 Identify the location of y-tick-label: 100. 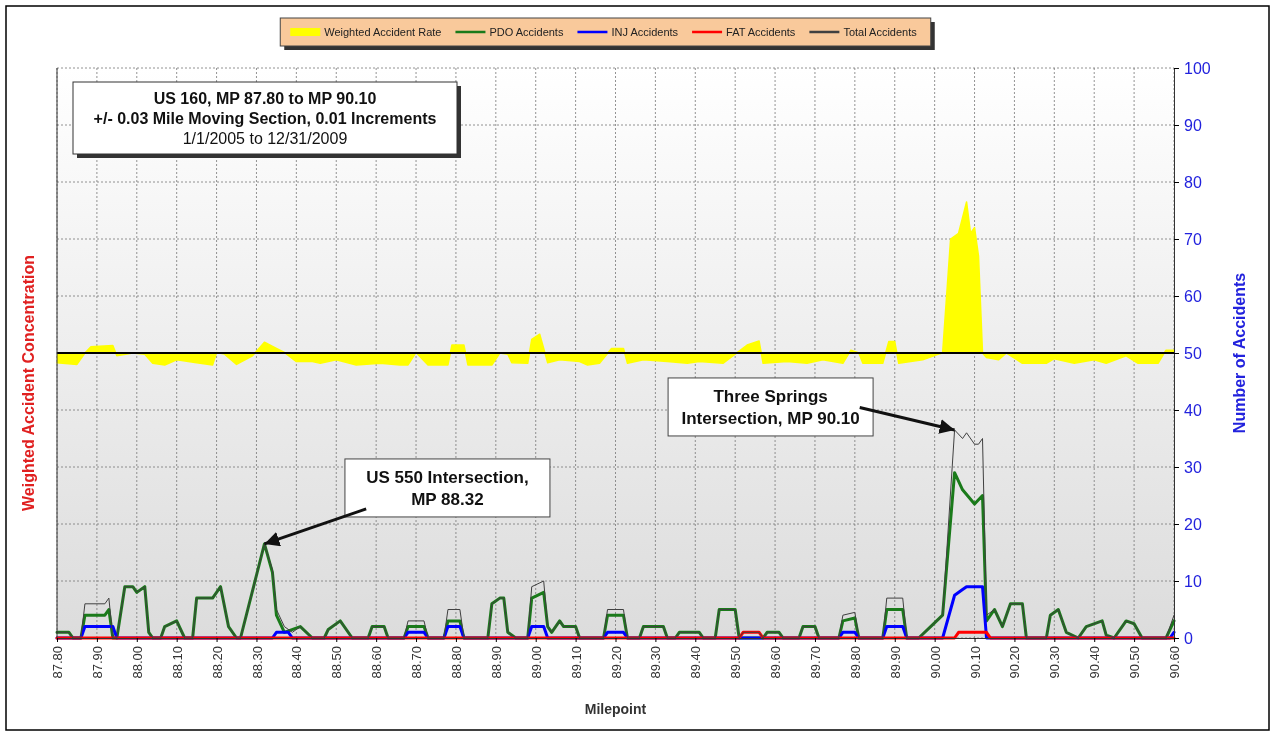
(1197, 68).